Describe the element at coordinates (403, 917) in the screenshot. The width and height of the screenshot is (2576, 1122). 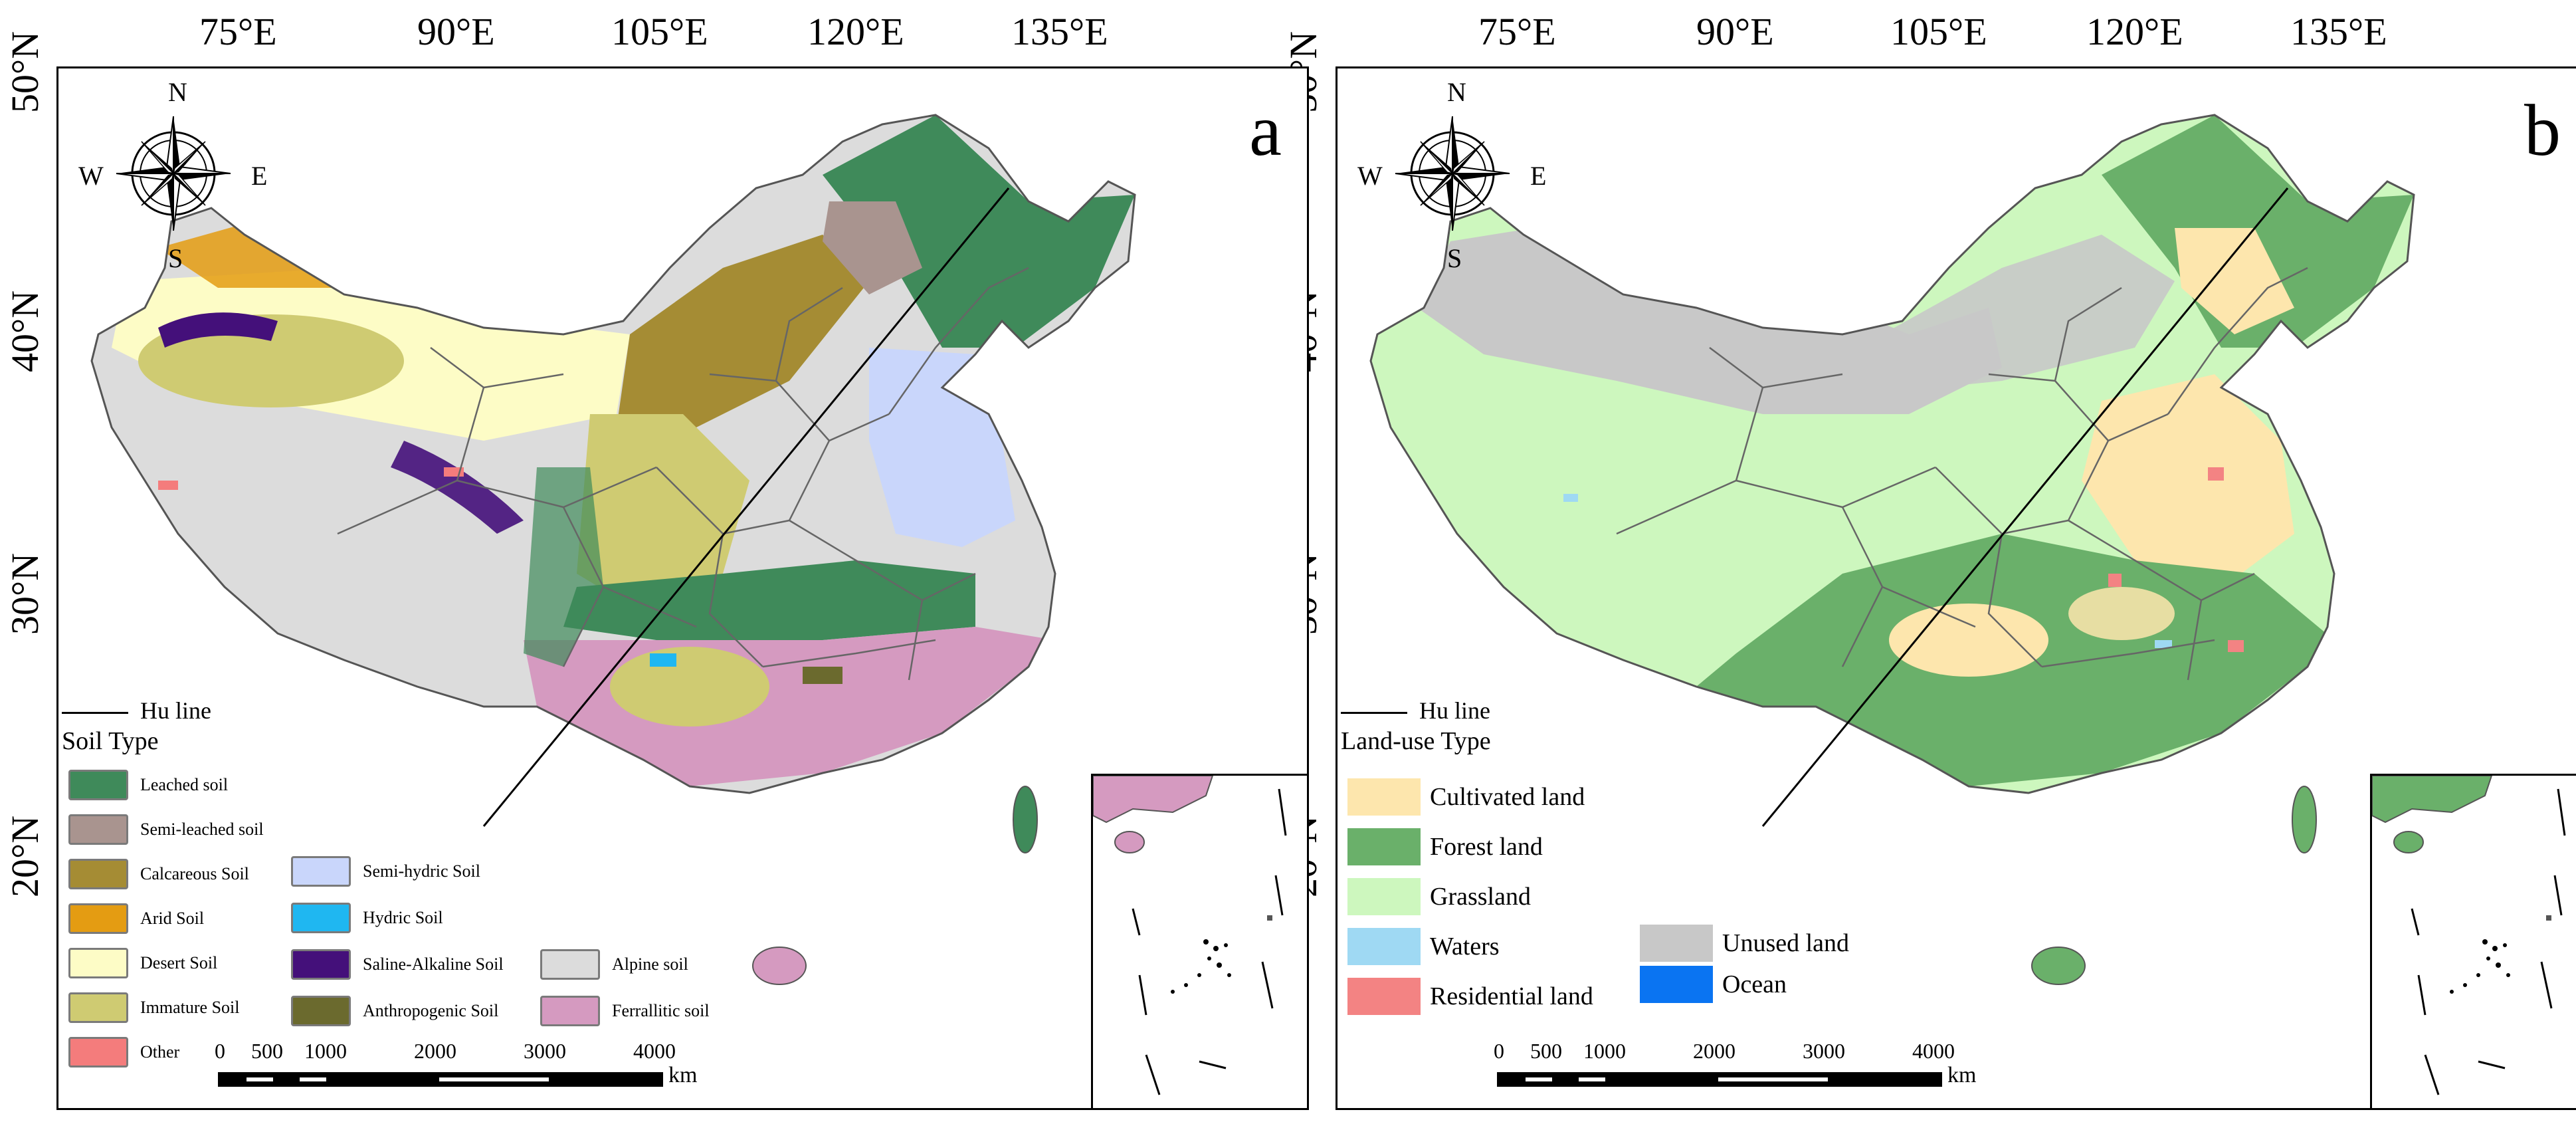
I see `legend-label: Hydric Soil` at that location.